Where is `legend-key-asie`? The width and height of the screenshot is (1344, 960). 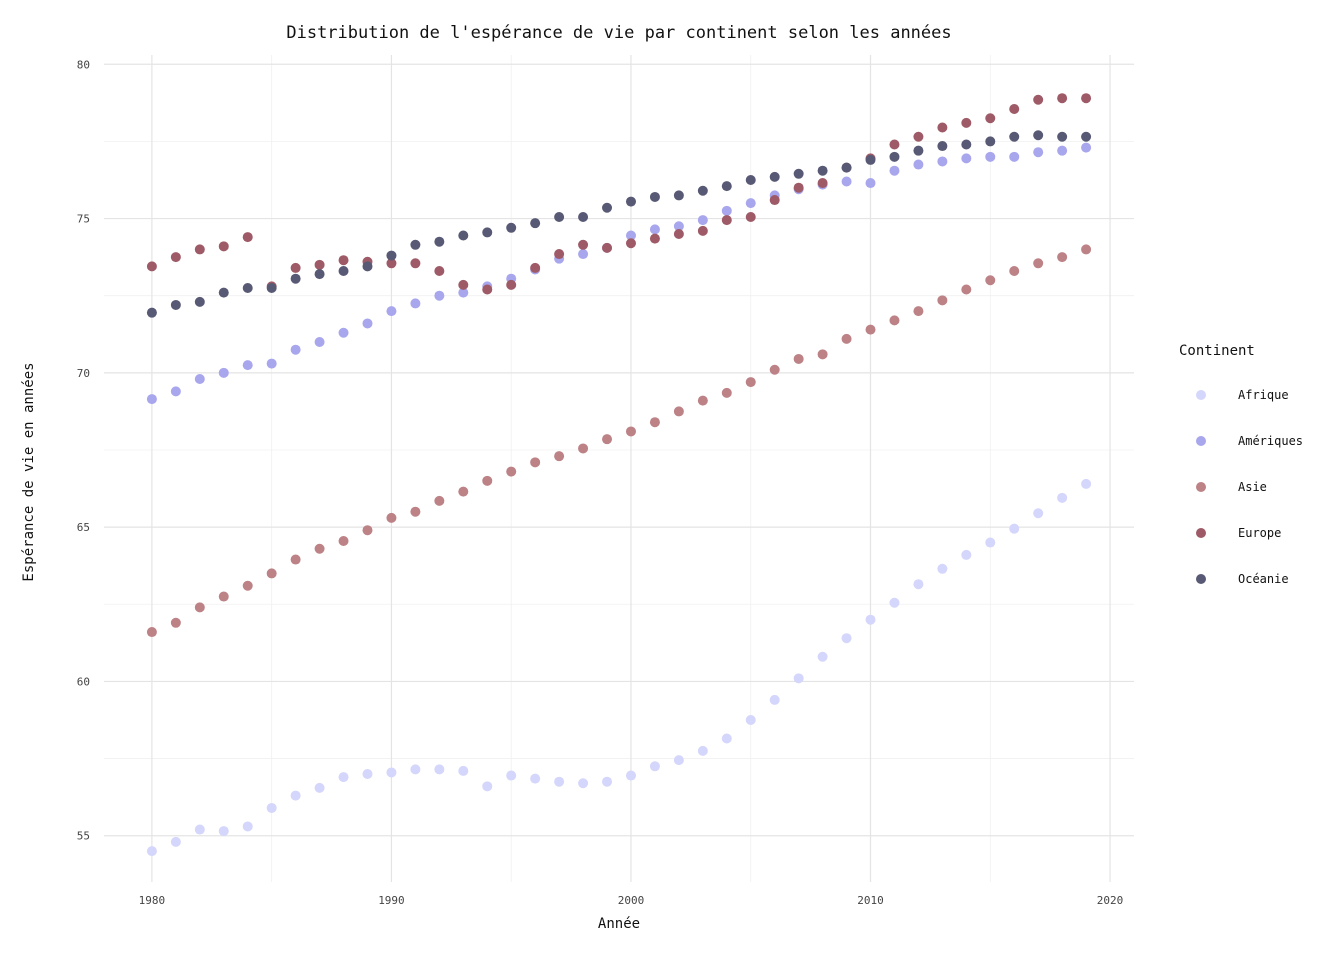
legend-key-asie is located at coordinates (1201, 487).